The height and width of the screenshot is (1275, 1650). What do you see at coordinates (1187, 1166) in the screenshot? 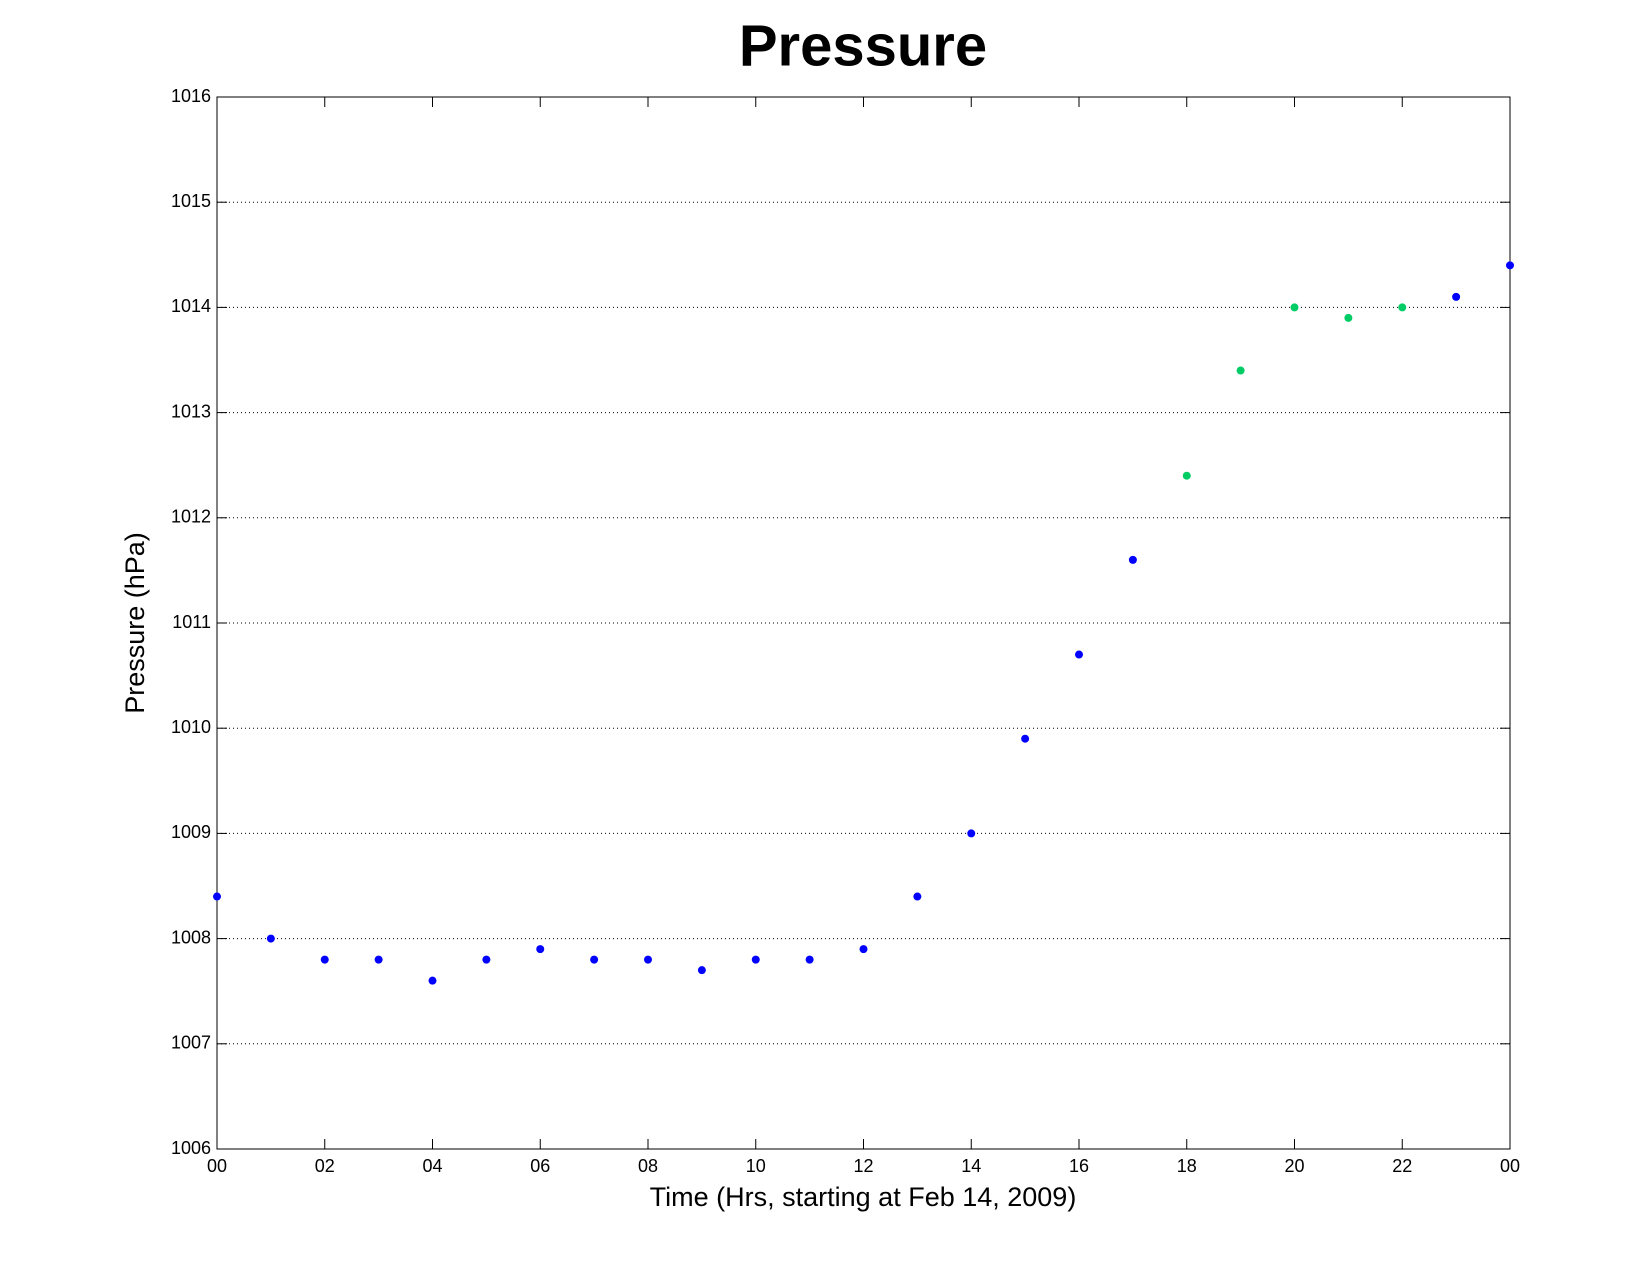
I see `x-tick-label: 18` at bounding box center [1187, 1166].